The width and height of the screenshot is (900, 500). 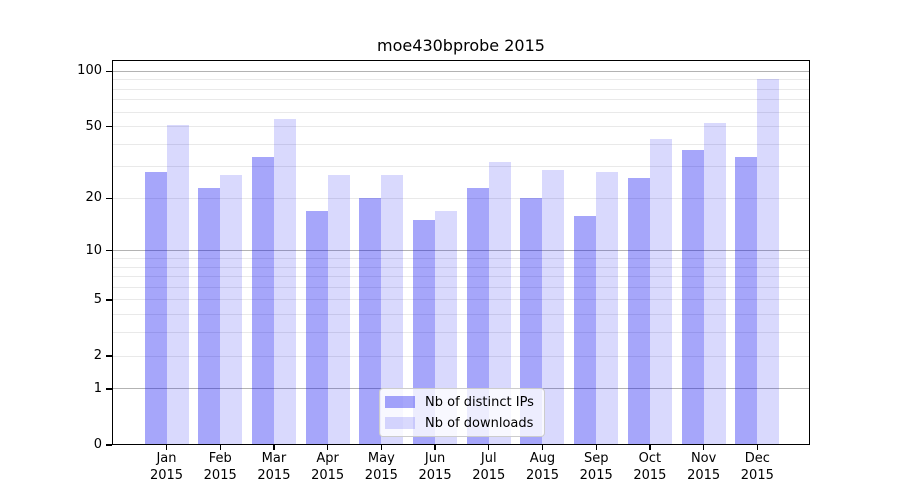 What do you see at coordinates (166, 467) in the screenshot?
I see `x-tick-label: Jan 2015` at bounding box center [166, 467].